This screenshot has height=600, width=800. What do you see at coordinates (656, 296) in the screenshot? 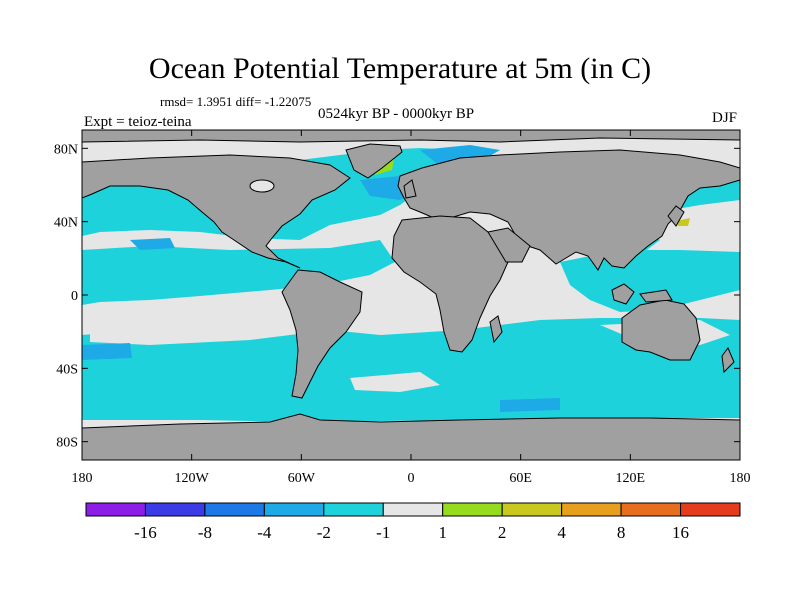
I see `land-new-guinea` at bounding box center [656, 296].